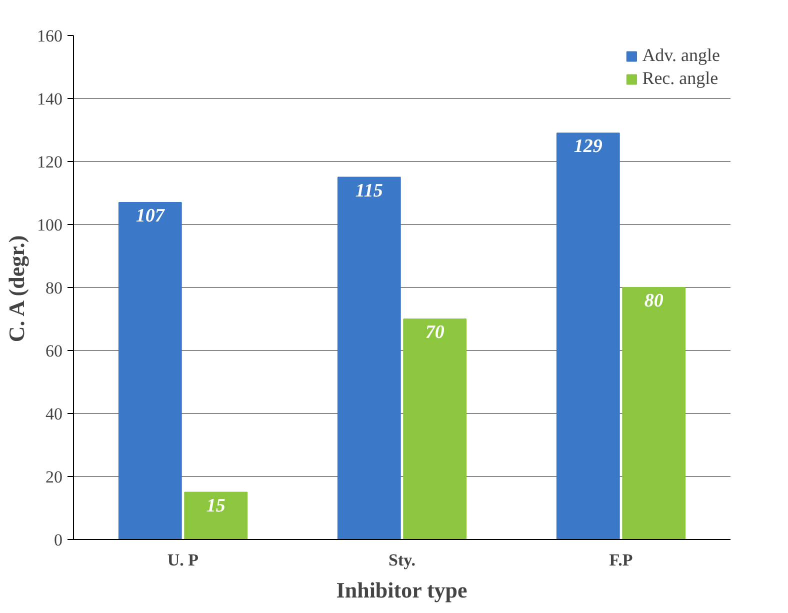  I want to click on legend-label: Rec. angle, so click(680, 78).